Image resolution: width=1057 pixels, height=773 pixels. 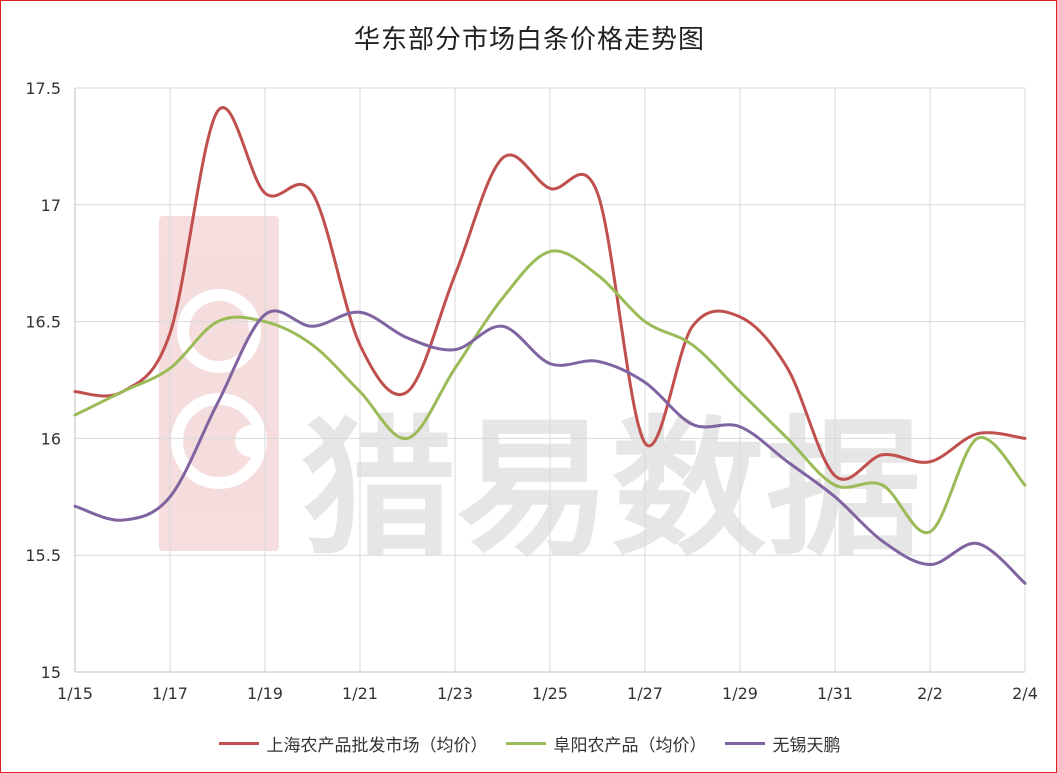 What do you see at coordinates (835, 693) in the screenshot?
I see `x-tick-label: 1/31` at bounding box center [835, 693].